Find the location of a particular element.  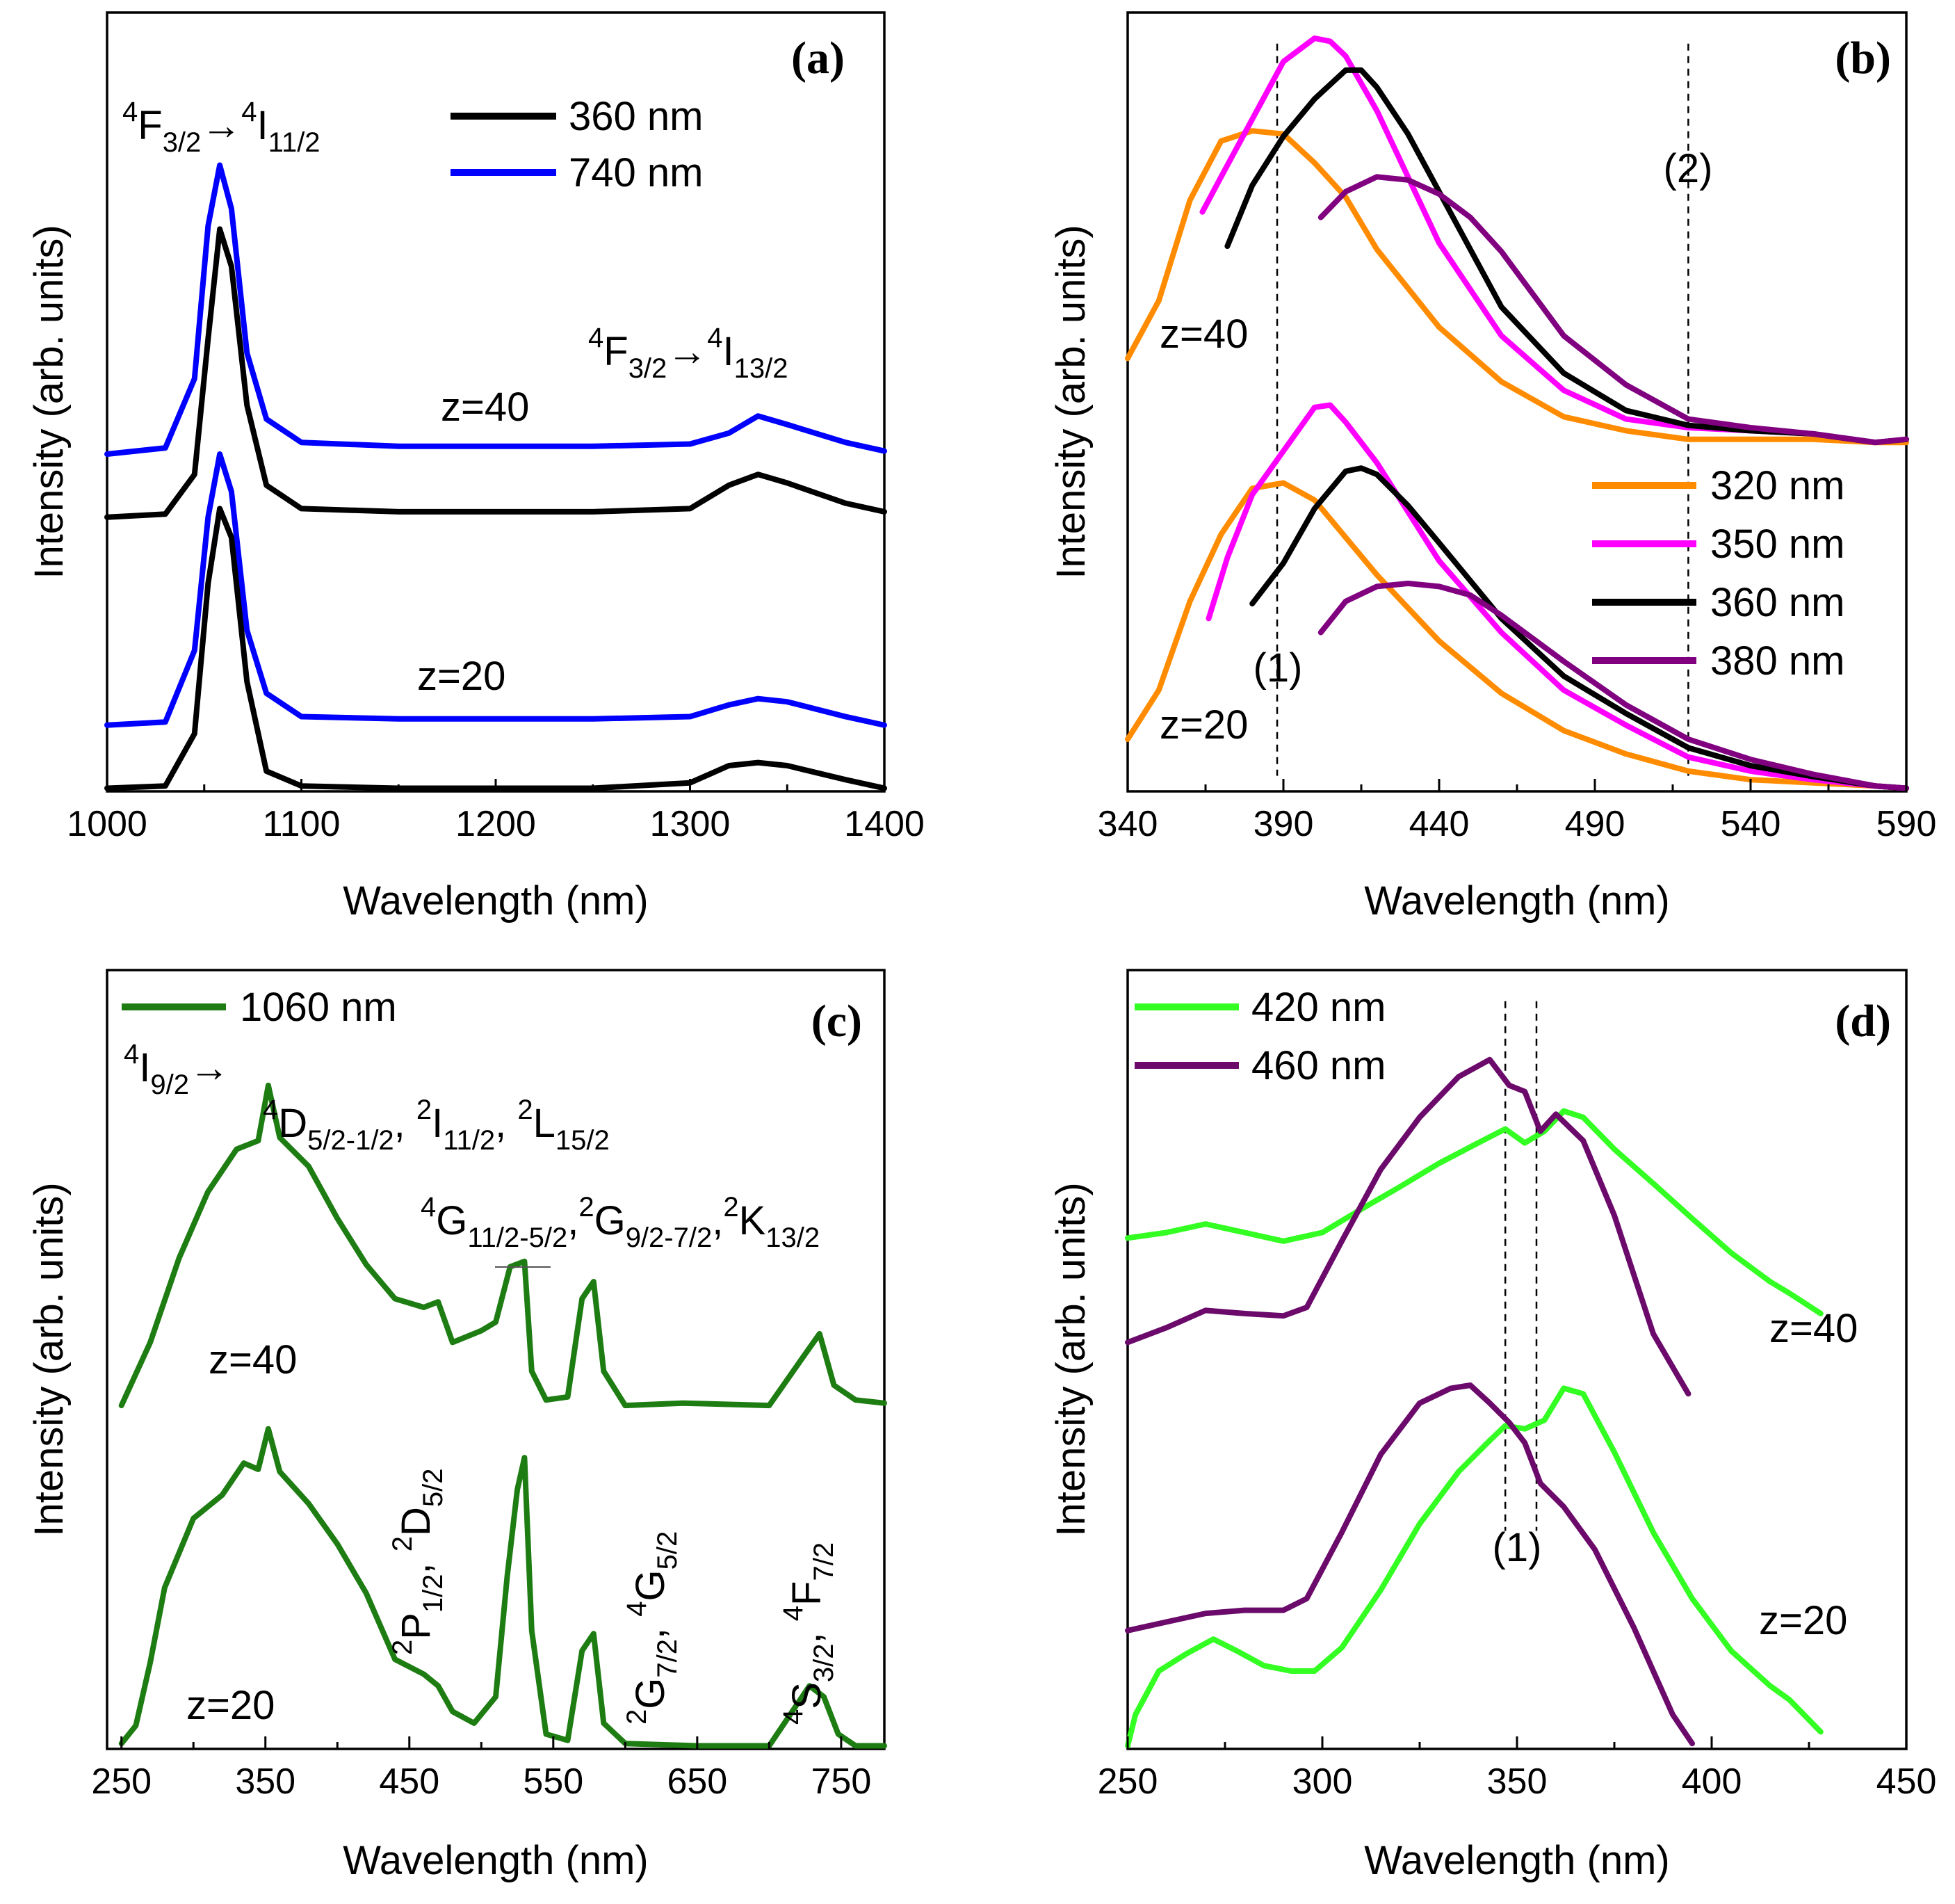

x-axis-title-c: Wavelength (nm) is located at coordinates (495, 1860).